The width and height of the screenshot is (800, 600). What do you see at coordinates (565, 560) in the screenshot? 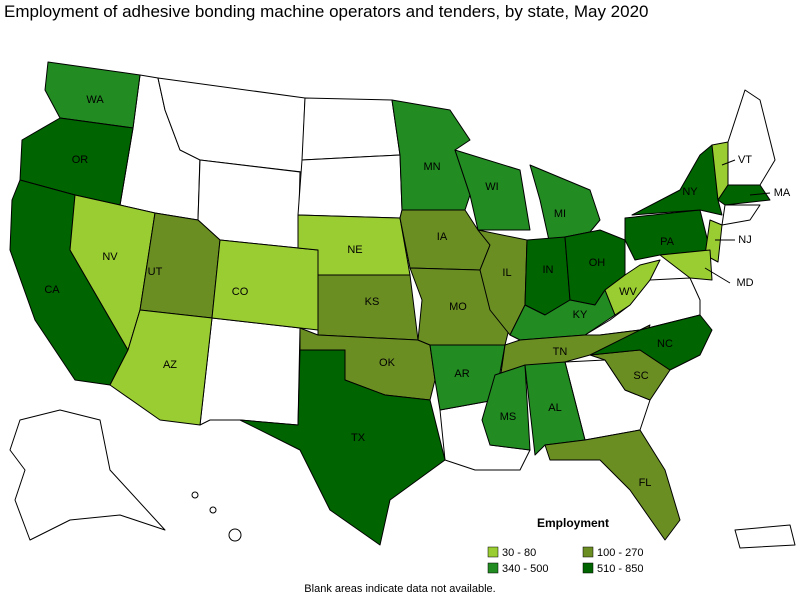
I see `legend: 30 - 80 100 - 270 340 - 500 510 - 850` at bounding box center [565, 560].